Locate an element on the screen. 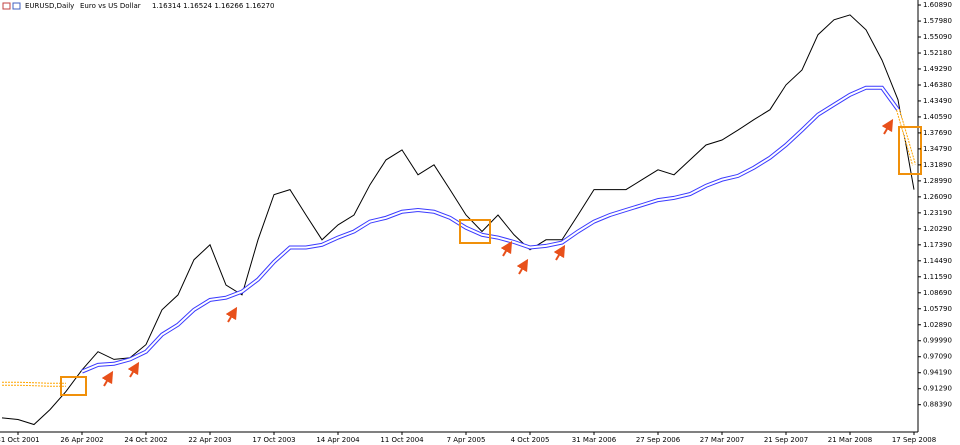 The height and width of the screenshot is (445, 960). x-tick-label: 14 Apr 2004 is located at coordinates (338, 440).